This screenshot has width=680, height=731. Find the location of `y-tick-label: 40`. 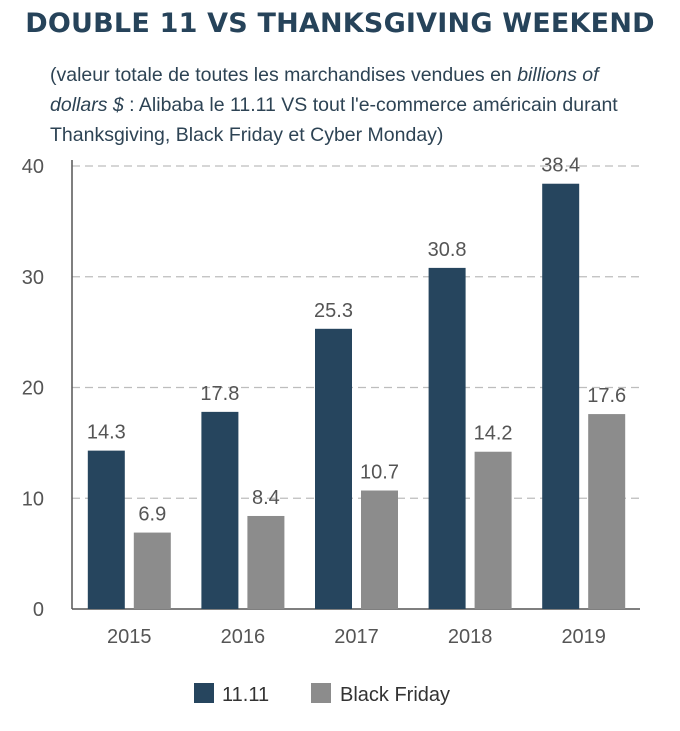

y-tick-label: 40 is located at coordinates (33, 167).